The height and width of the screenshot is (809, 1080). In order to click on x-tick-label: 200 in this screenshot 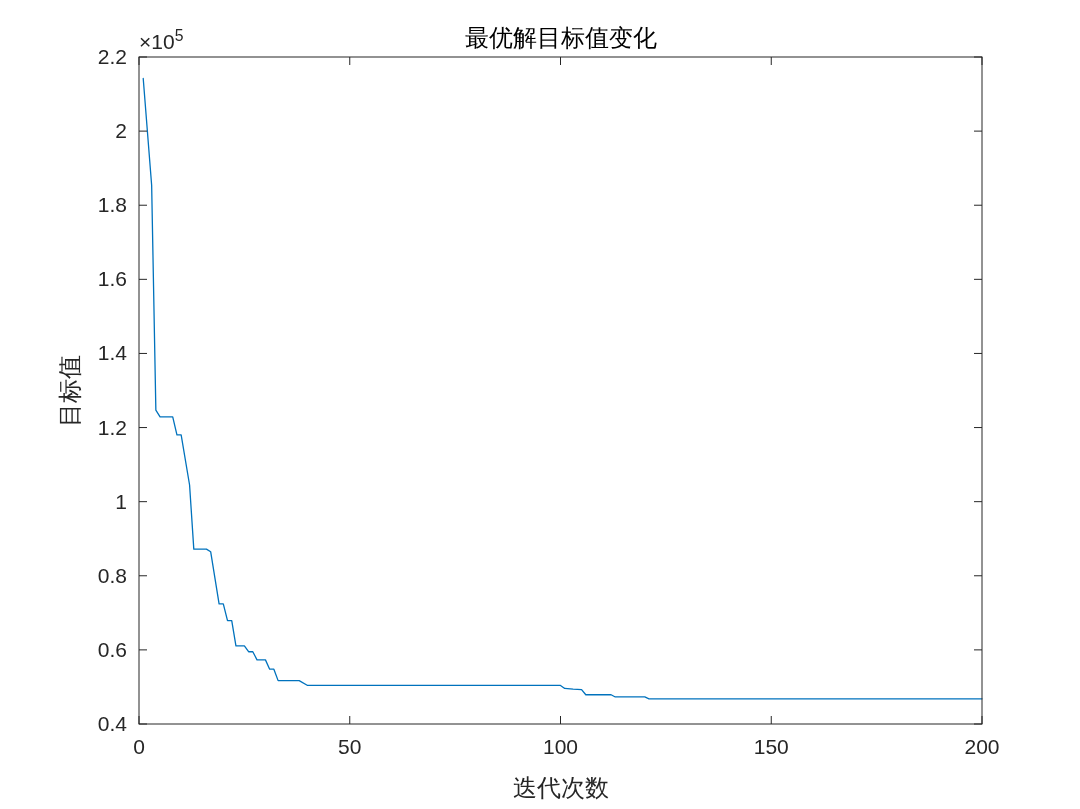, I will do `click(982, 746)`.